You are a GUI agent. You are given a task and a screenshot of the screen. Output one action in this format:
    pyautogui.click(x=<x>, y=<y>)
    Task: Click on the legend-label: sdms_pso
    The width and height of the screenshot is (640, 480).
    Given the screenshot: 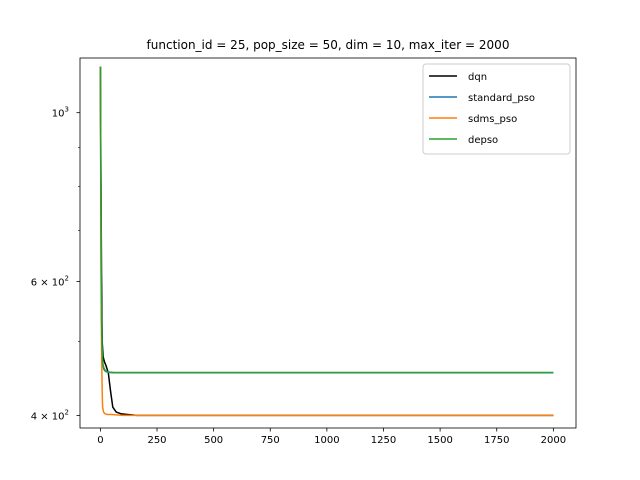 What is the action you would take?
    pyautogui.click(x=492, y=119)
    